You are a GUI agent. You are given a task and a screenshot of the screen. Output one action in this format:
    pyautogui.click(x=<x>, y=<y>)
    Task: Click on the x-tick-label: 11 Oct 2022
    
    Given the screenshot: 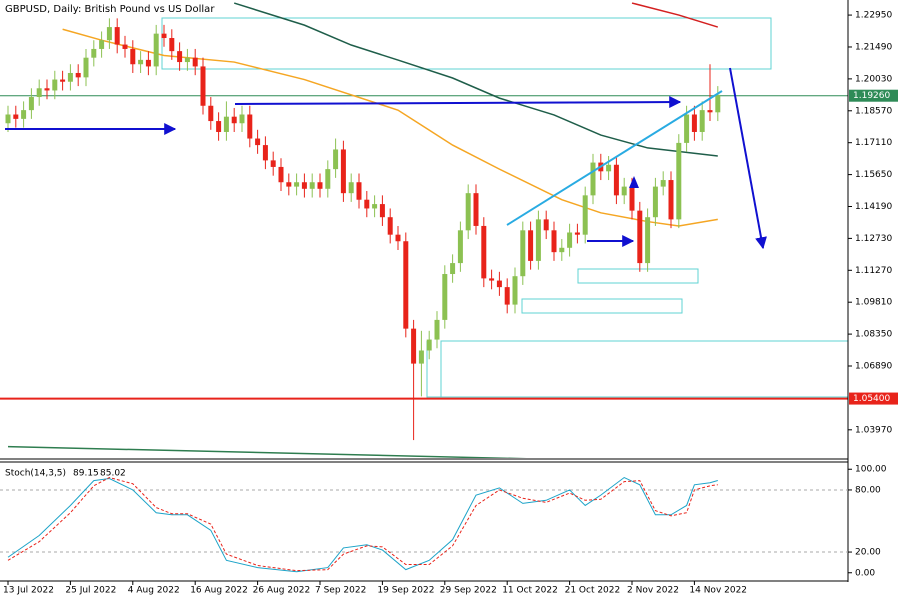 What is the action you would take?
    pyautogui.click(x=530, y=591)
    